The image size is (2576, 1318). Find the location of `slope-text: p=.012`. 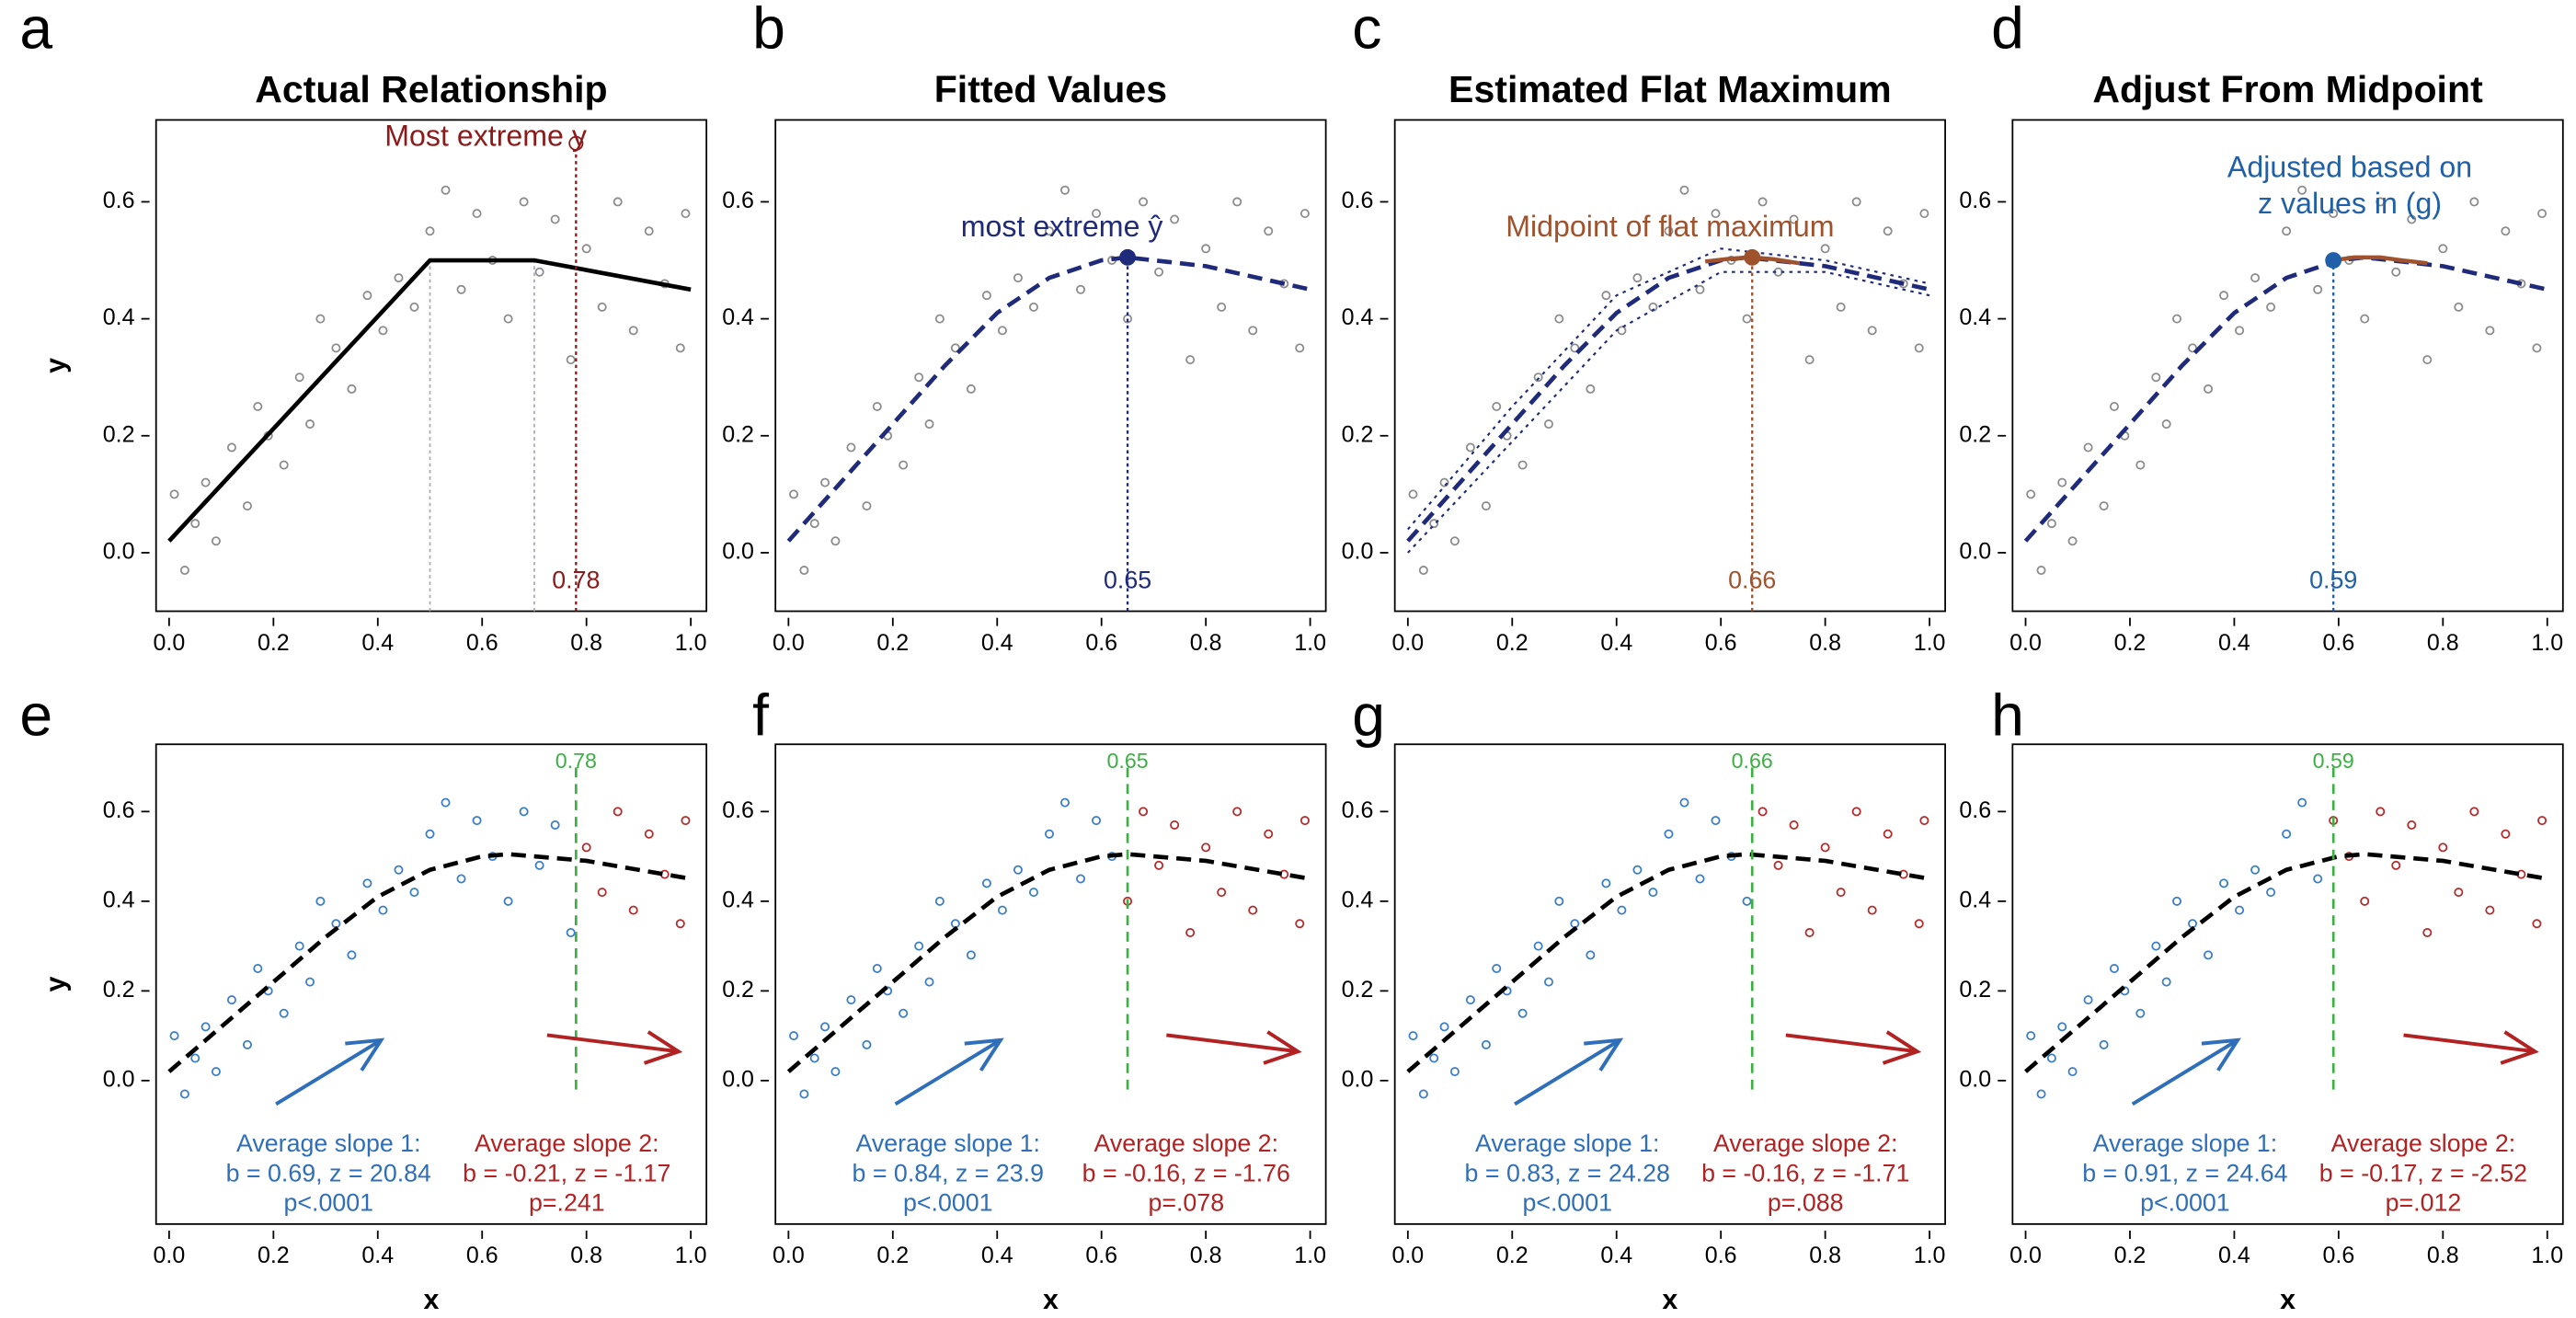

slope-text: p=.012 is located at coordinates (2424, 1203).